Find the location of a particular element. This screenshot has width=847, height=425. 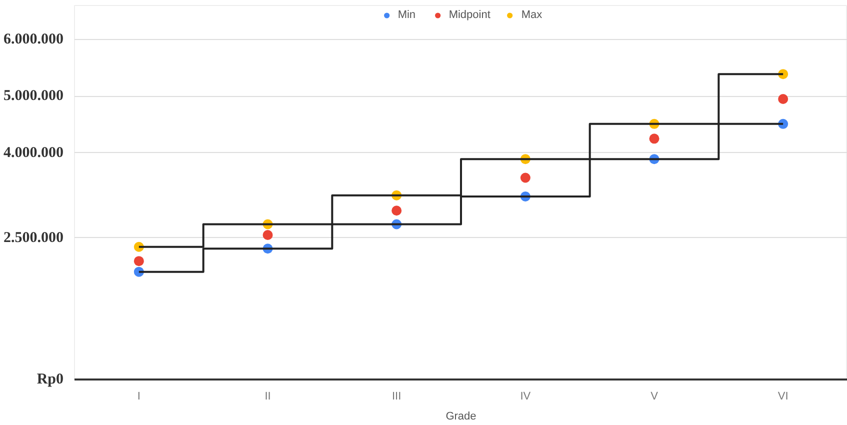

x-tick-label: VI is located at coordinates (783, 396).